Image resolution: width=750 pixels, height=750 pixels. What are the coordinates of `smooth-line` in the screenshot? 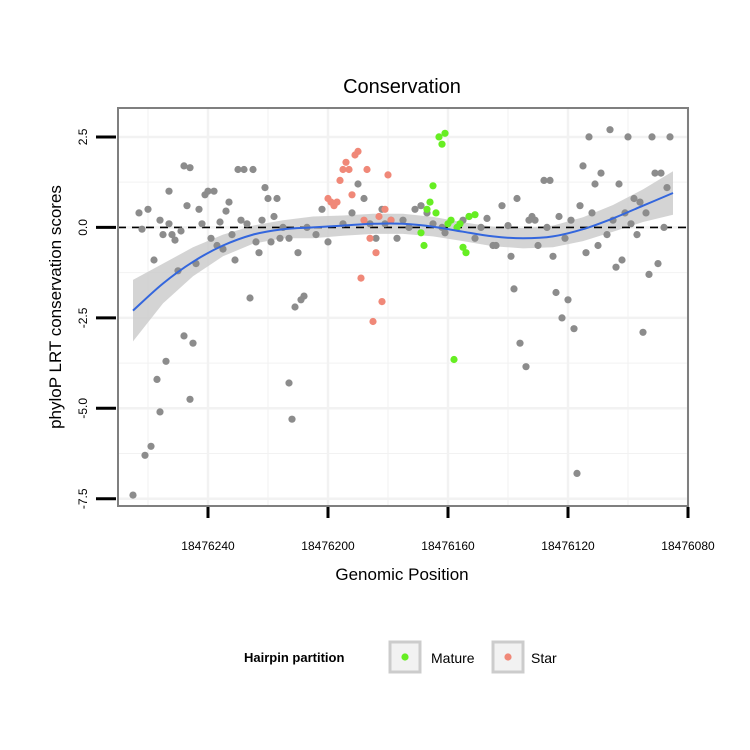 It's located at (403, 252).